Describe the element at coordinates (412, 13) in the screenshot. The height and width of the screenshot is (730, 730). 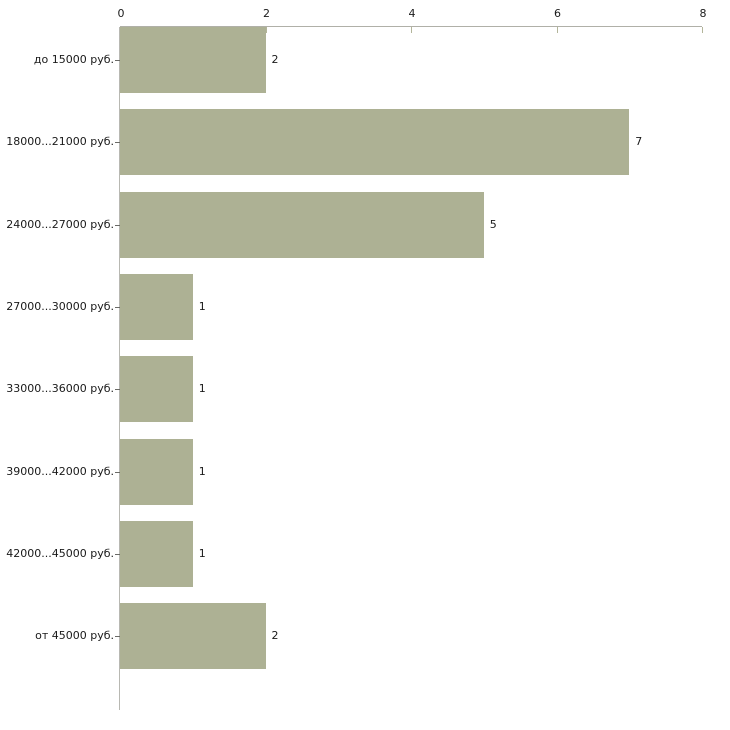
I see `x-tick-label: 4` at that location.